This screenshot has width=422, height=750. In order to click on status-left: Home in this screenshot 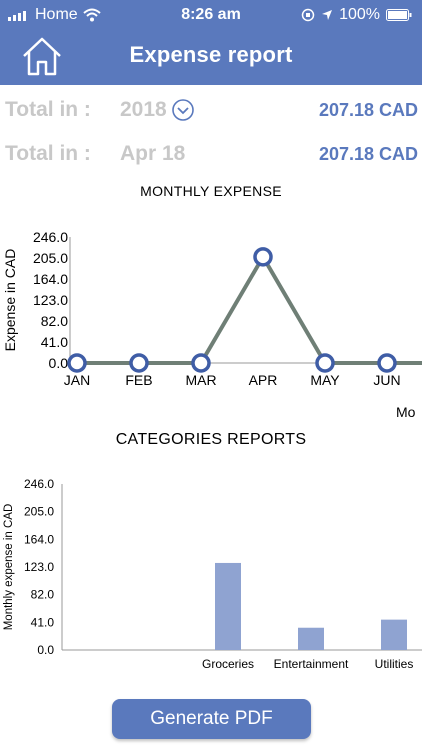, I will do `click(54, 15)`.